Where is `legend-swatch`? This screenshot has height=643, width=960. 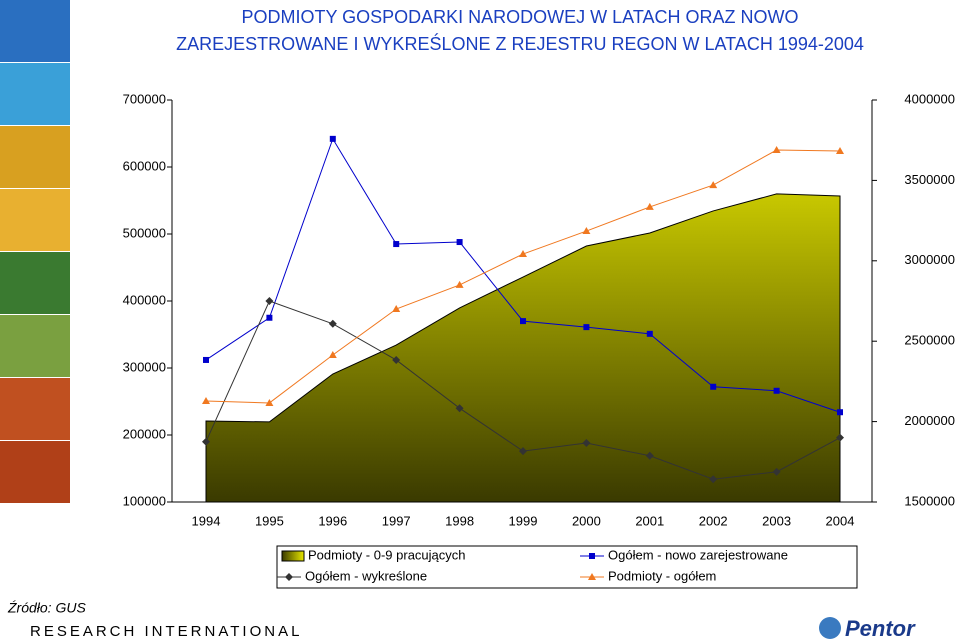
legend-swatch is located at coordinates (293, 556).